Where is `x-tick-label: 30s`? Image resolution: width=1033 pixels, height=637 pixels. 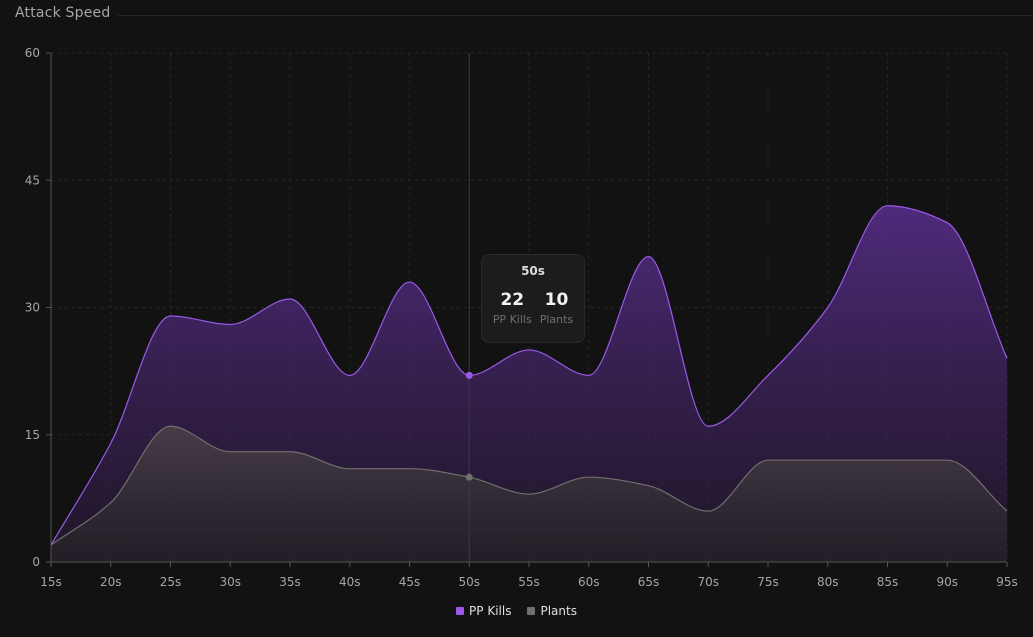 x-tick-label: 30s is located at coordinates (230, 582).